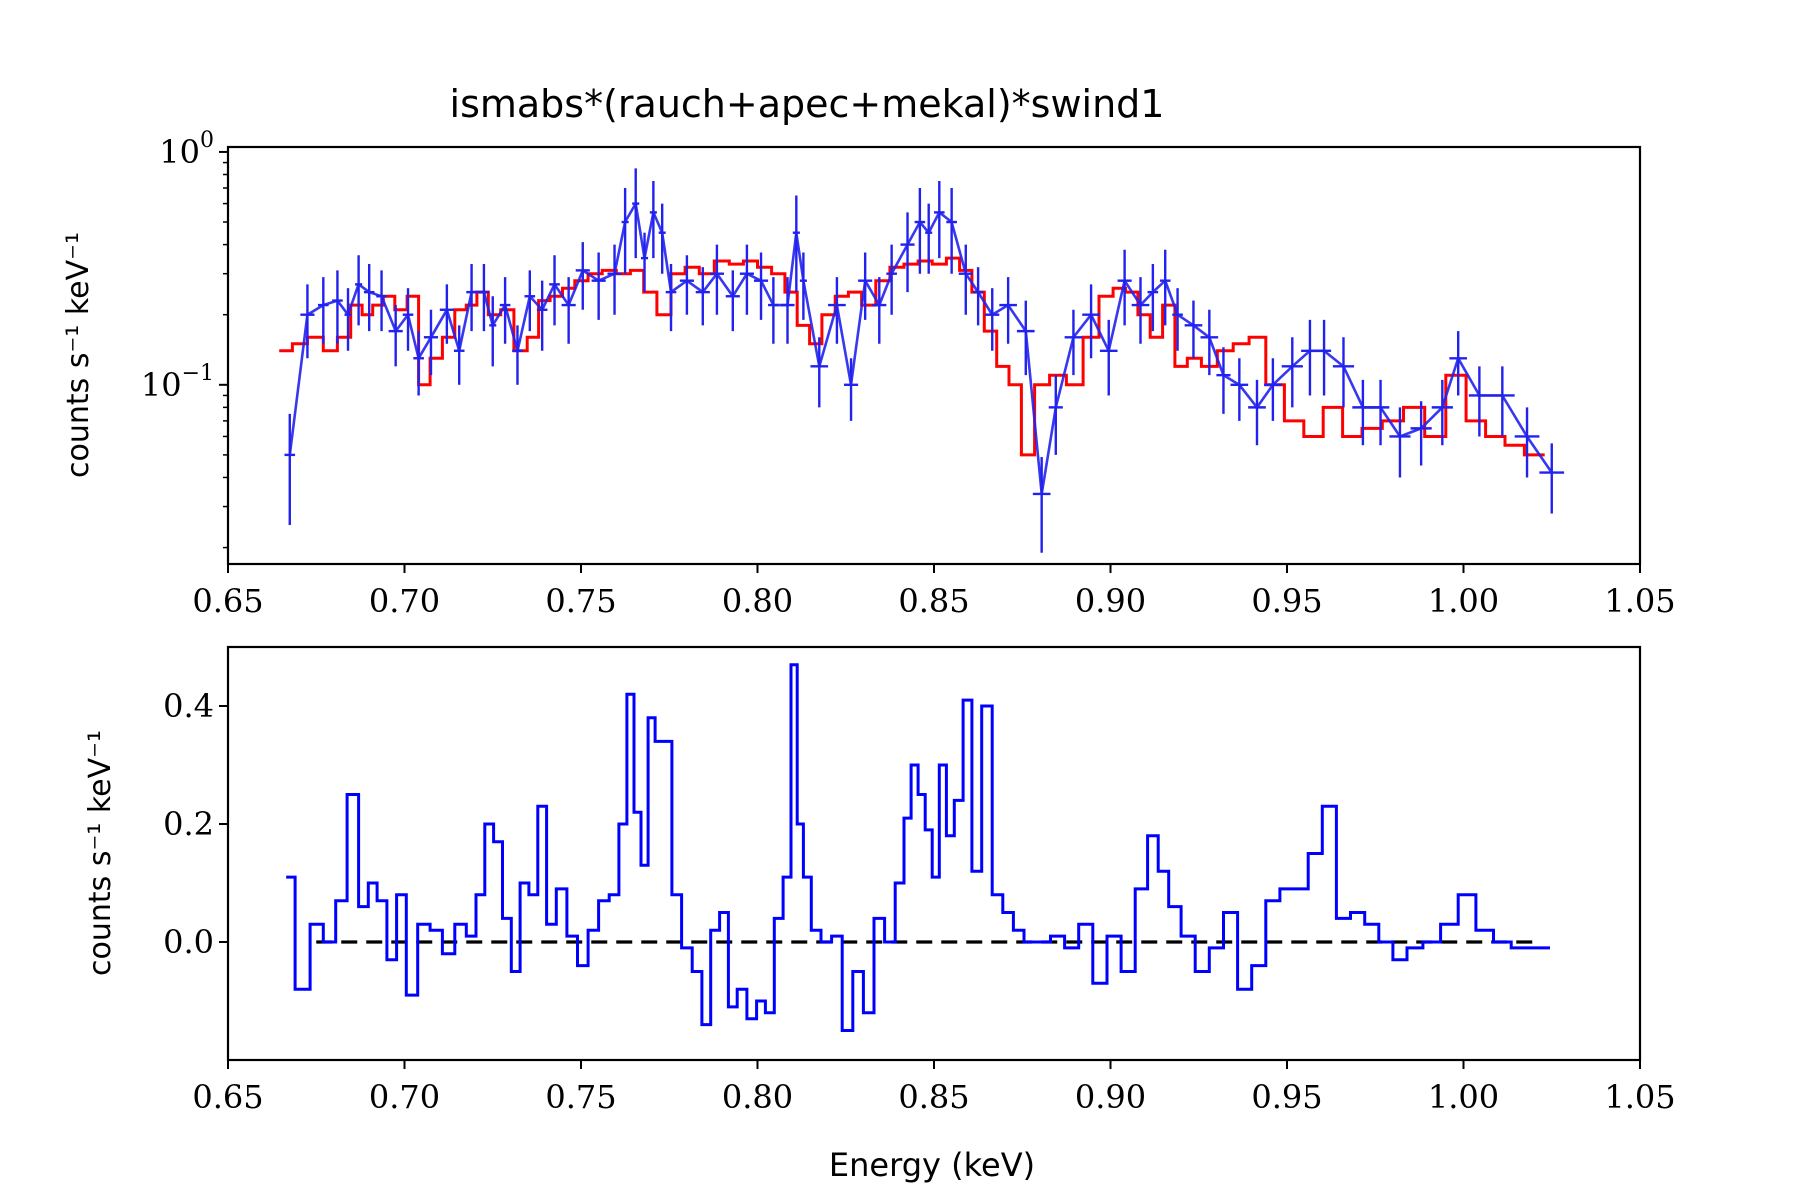 Image resolution: width=1800 pixels, height=1200 pixels. Describe the element at coordinates (912, 356) in the screenshot. I see `model-line` at that location.